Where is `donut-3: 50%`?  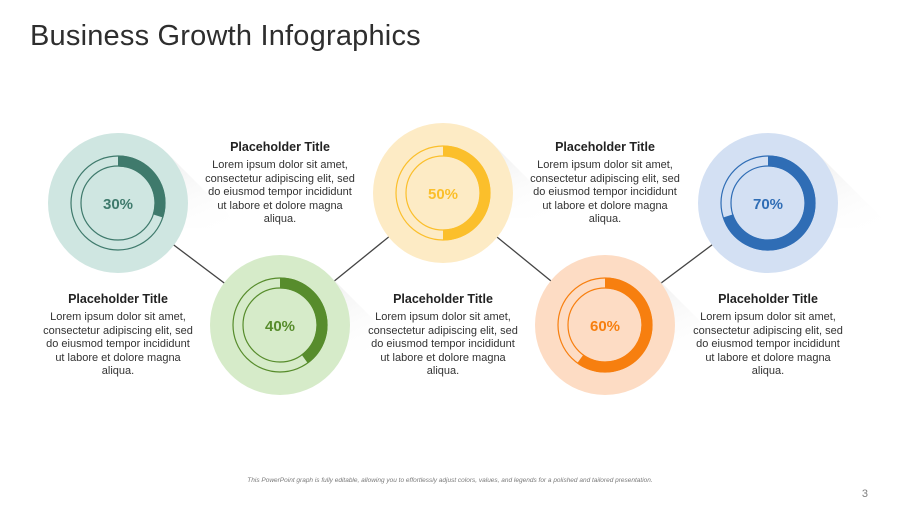
donut-3: 50% is located at coordinates (443, 193).